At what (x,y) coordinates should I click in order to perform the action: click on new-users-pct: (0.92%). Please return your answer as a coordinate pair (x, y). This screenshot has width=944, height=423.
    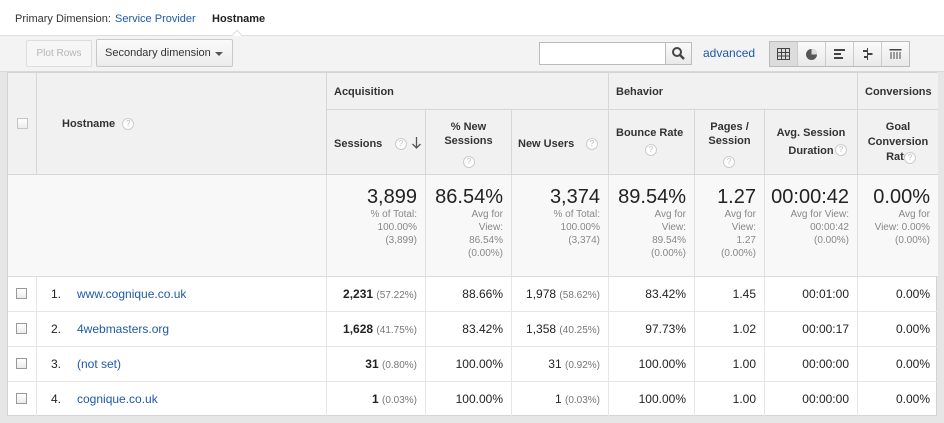
    Looking at the image, I should click on (582, 365).